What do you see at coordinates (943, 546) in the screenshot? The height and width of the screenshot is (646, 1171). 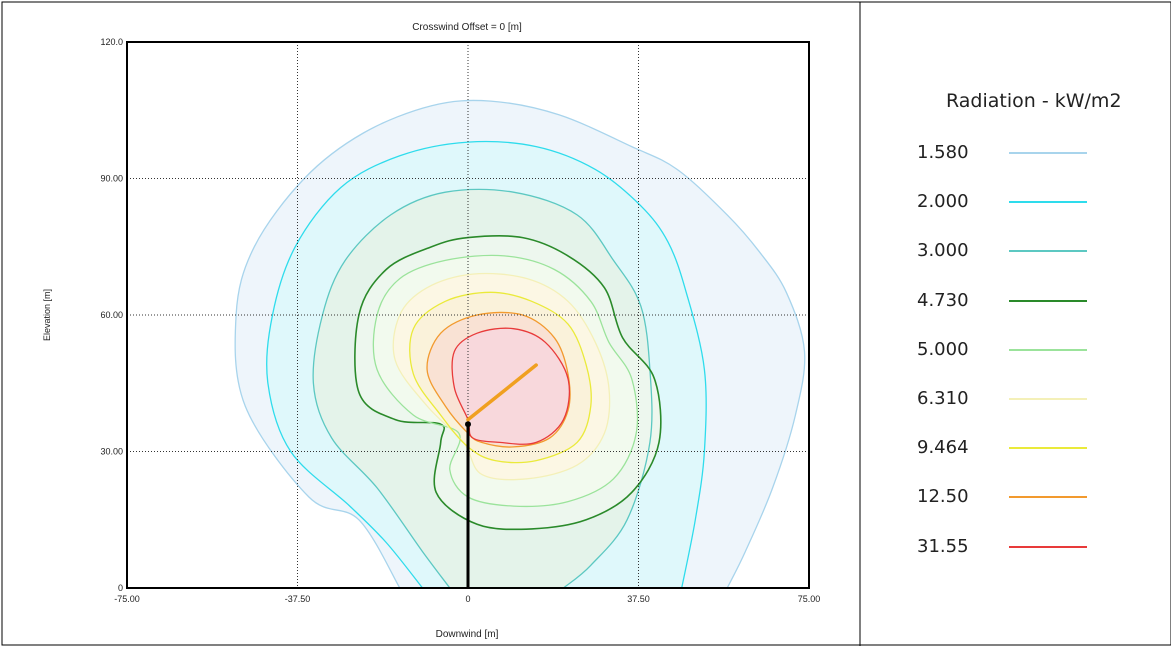 I see `legend-value: 31.55` at bounding box center [943, 546].